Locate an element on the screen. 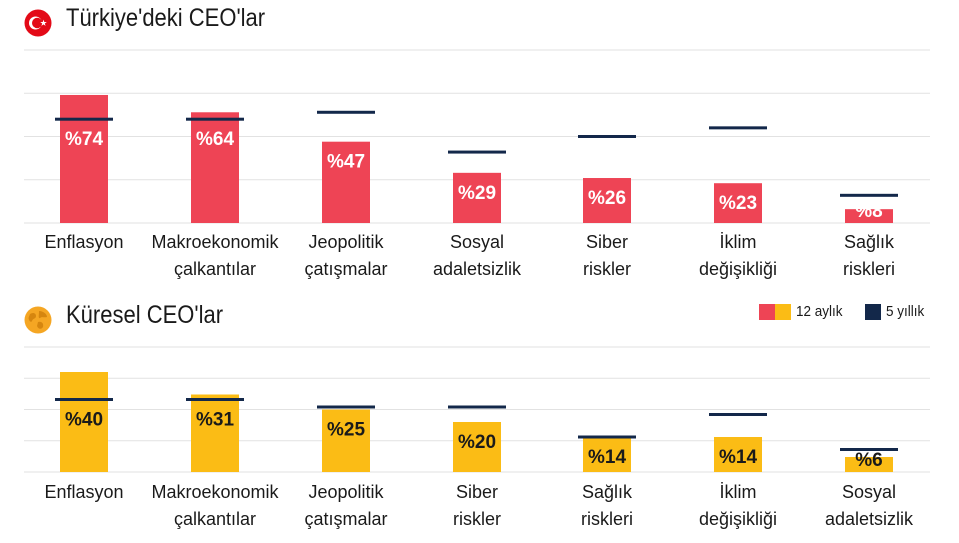  global-category-label: Jeopolitik is located at coordinates (346, 492).